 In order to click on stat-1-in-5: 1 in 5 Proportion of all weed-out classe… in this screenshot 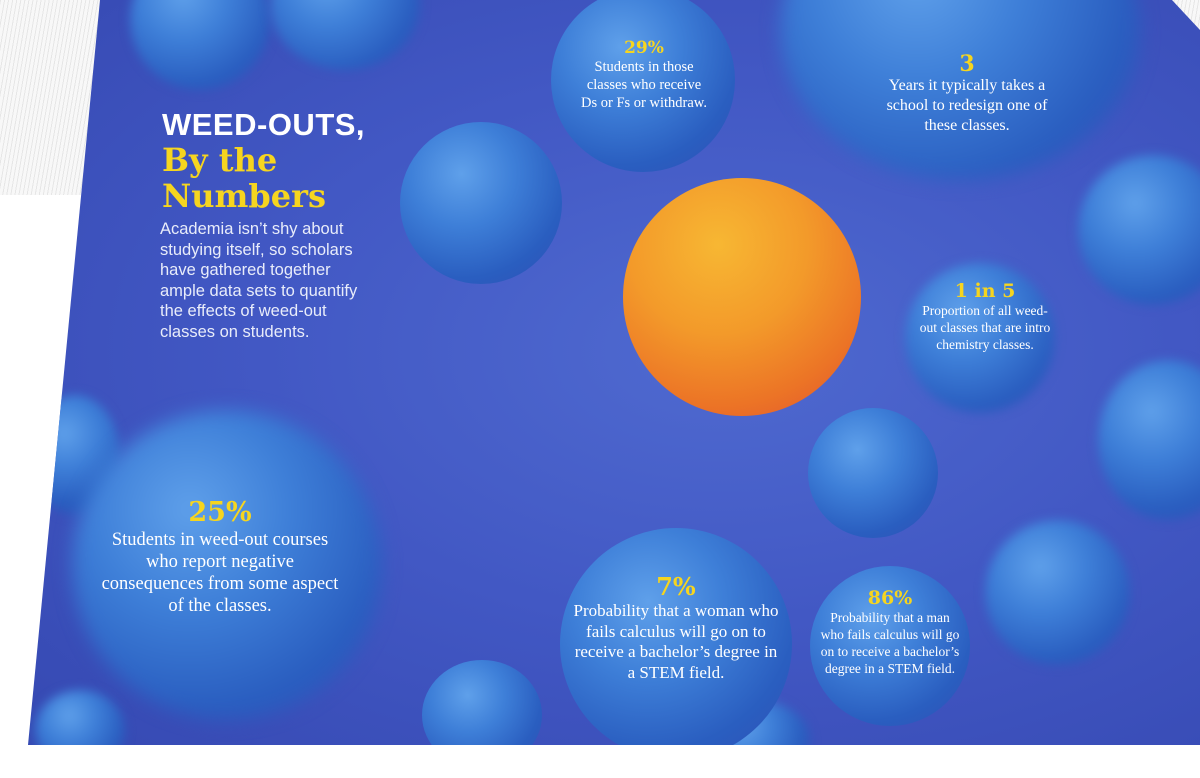, I will do `click(985, 316)`.